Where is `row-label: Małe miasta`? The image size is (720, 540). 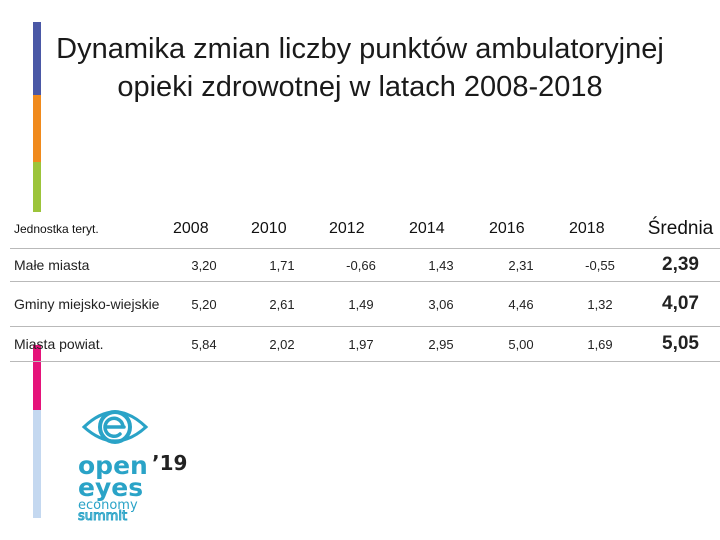 row-label: Małe miasta is located at coordinates (52, 264).